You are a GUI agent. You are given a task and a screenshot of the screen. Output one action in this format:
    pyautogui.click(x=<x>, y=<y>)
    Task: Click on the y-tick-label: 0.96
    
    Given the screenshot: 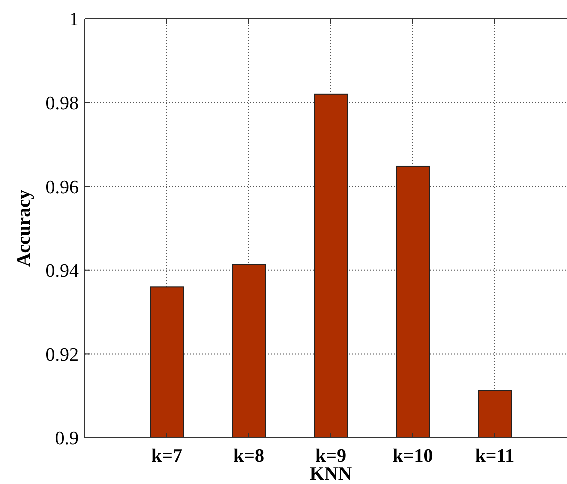 What is the action you would take?
    pyautogui.click(x=62, y=187)
    